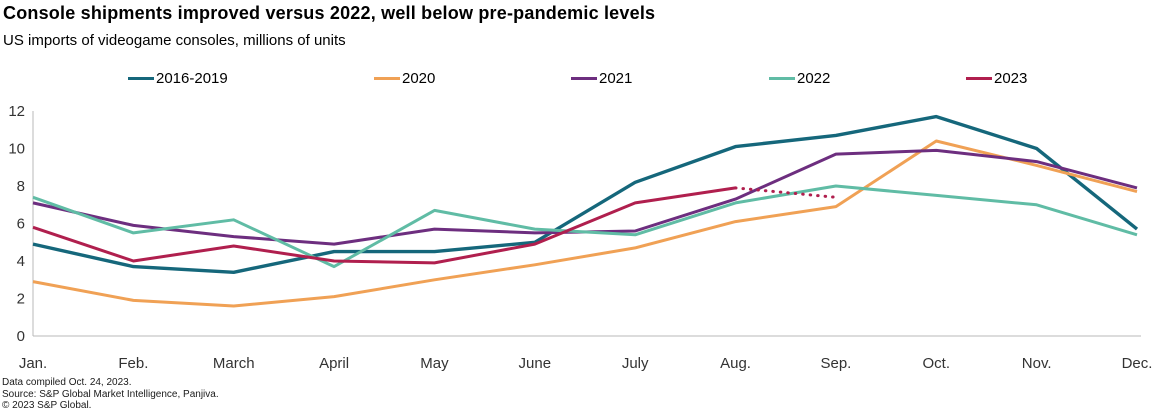  What do you see at coordinates (234, 363) in the screenshot?
I see `x-tick-label: March` at bounding box center [234, 363].